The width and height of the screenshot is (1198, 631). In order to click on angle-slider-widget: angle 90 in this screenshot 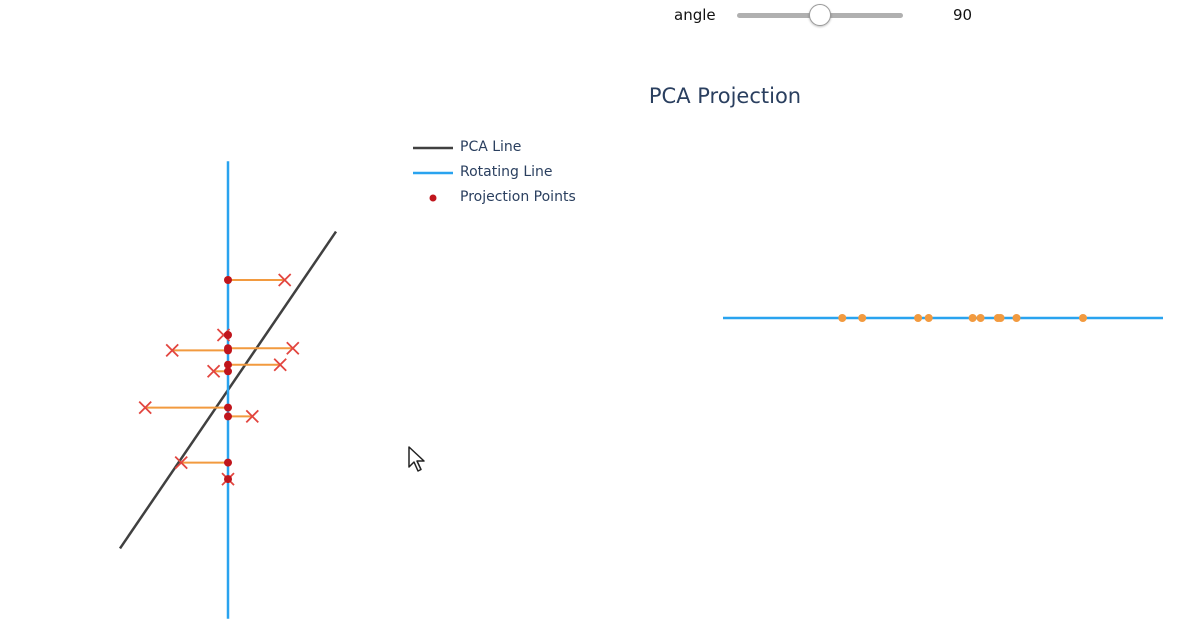, I will do `click(599, 17)`.